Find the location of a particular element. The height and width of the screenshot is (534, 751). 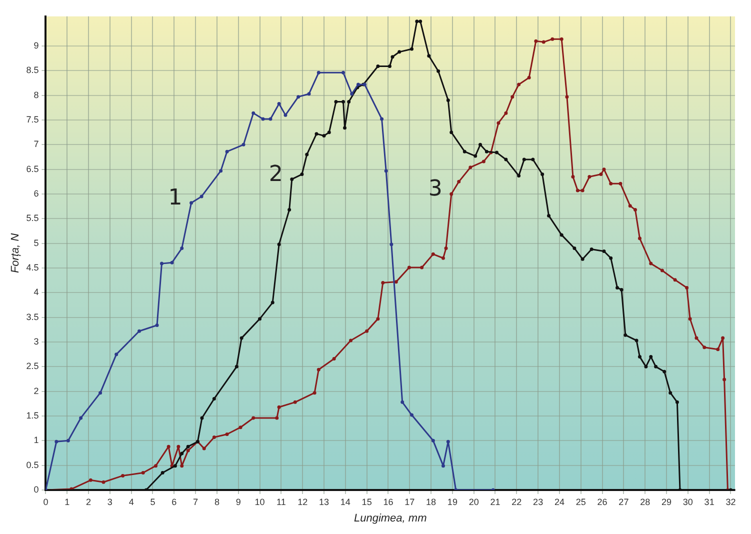

y-tick-label: 1 is located at coordinates (36, 440).